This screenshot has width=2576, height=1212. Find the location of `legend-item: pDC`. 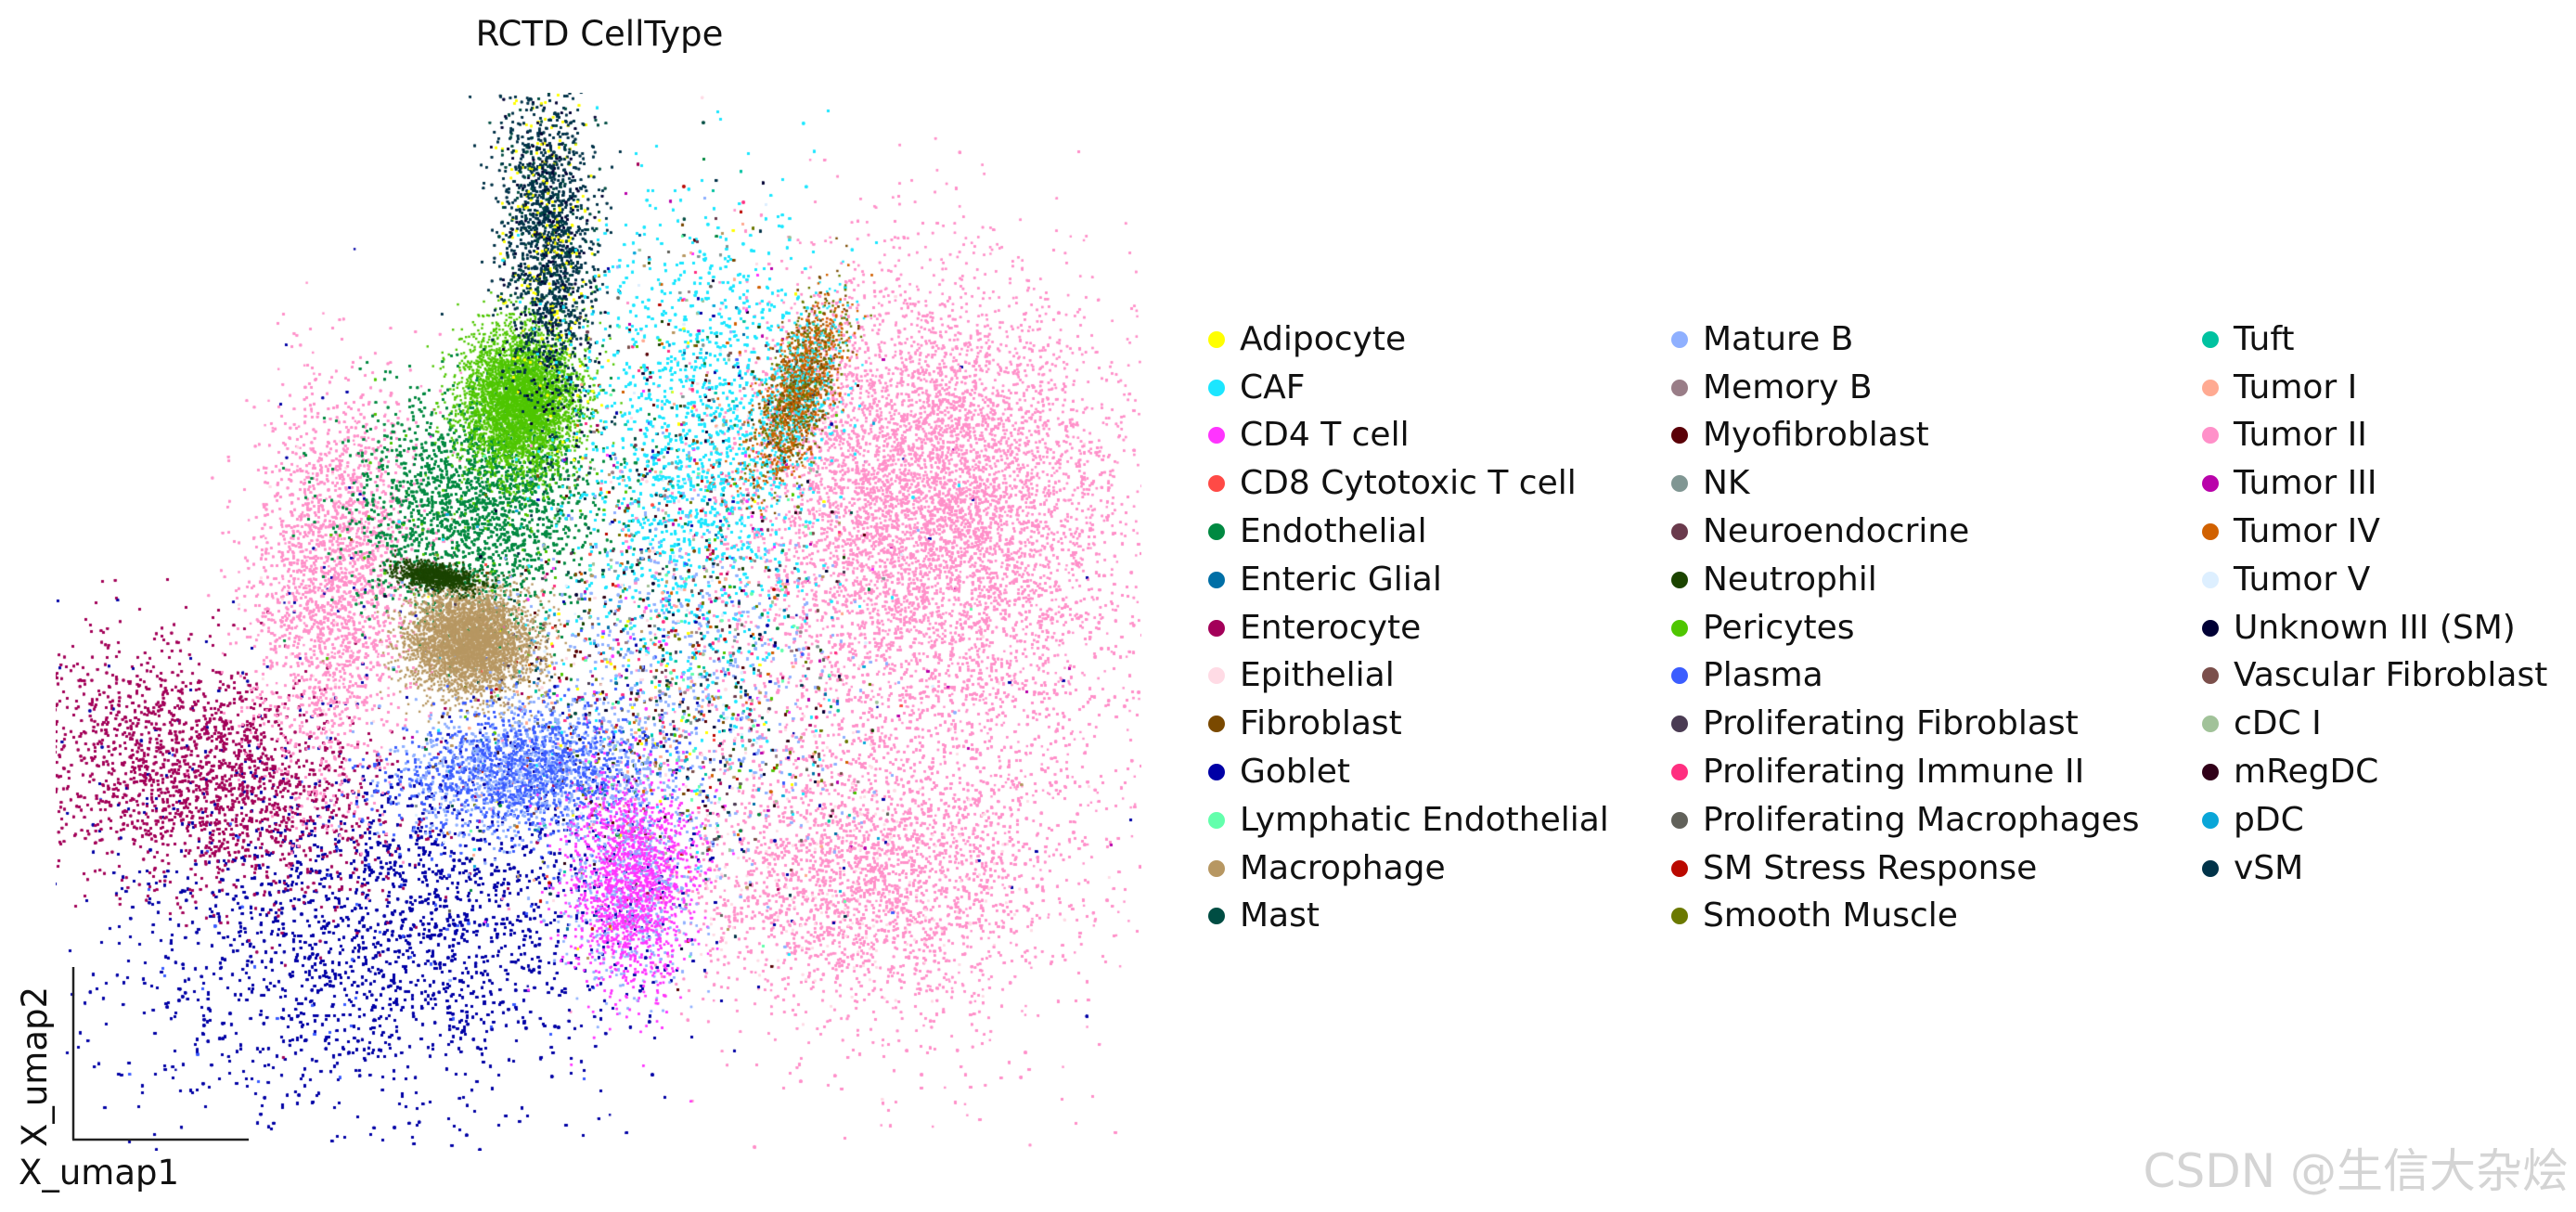

legend-item: pDC is located at coordinates (2375, 820).